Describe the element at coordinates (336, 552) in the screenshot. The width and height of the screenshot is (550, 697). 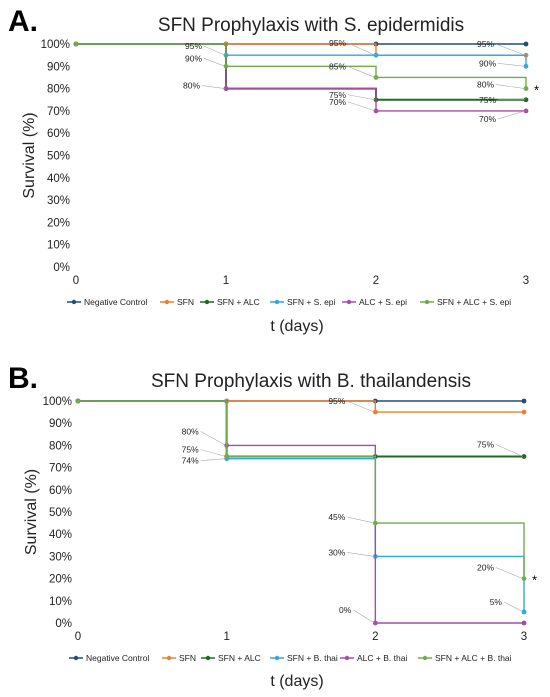
I see `data-label: 30%` at that location.